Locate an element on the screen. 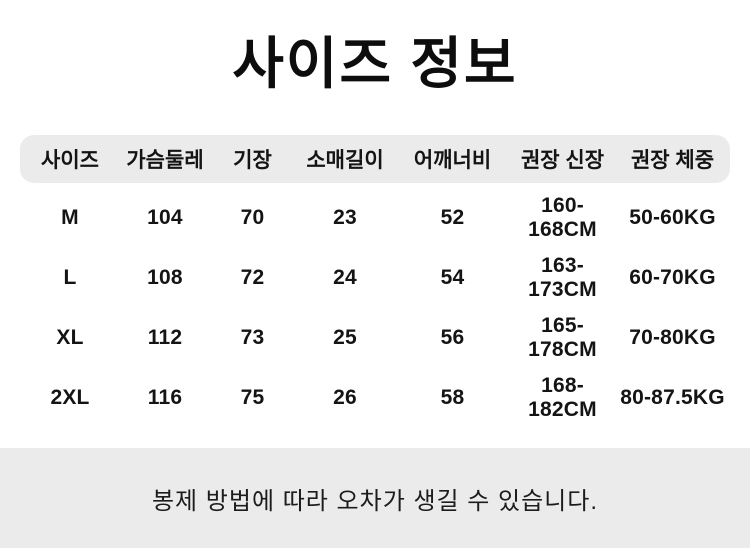 Image resolution: width=750 pixels, height=548 pixels. table-cell: 104 is located at coordinates (165, 217).